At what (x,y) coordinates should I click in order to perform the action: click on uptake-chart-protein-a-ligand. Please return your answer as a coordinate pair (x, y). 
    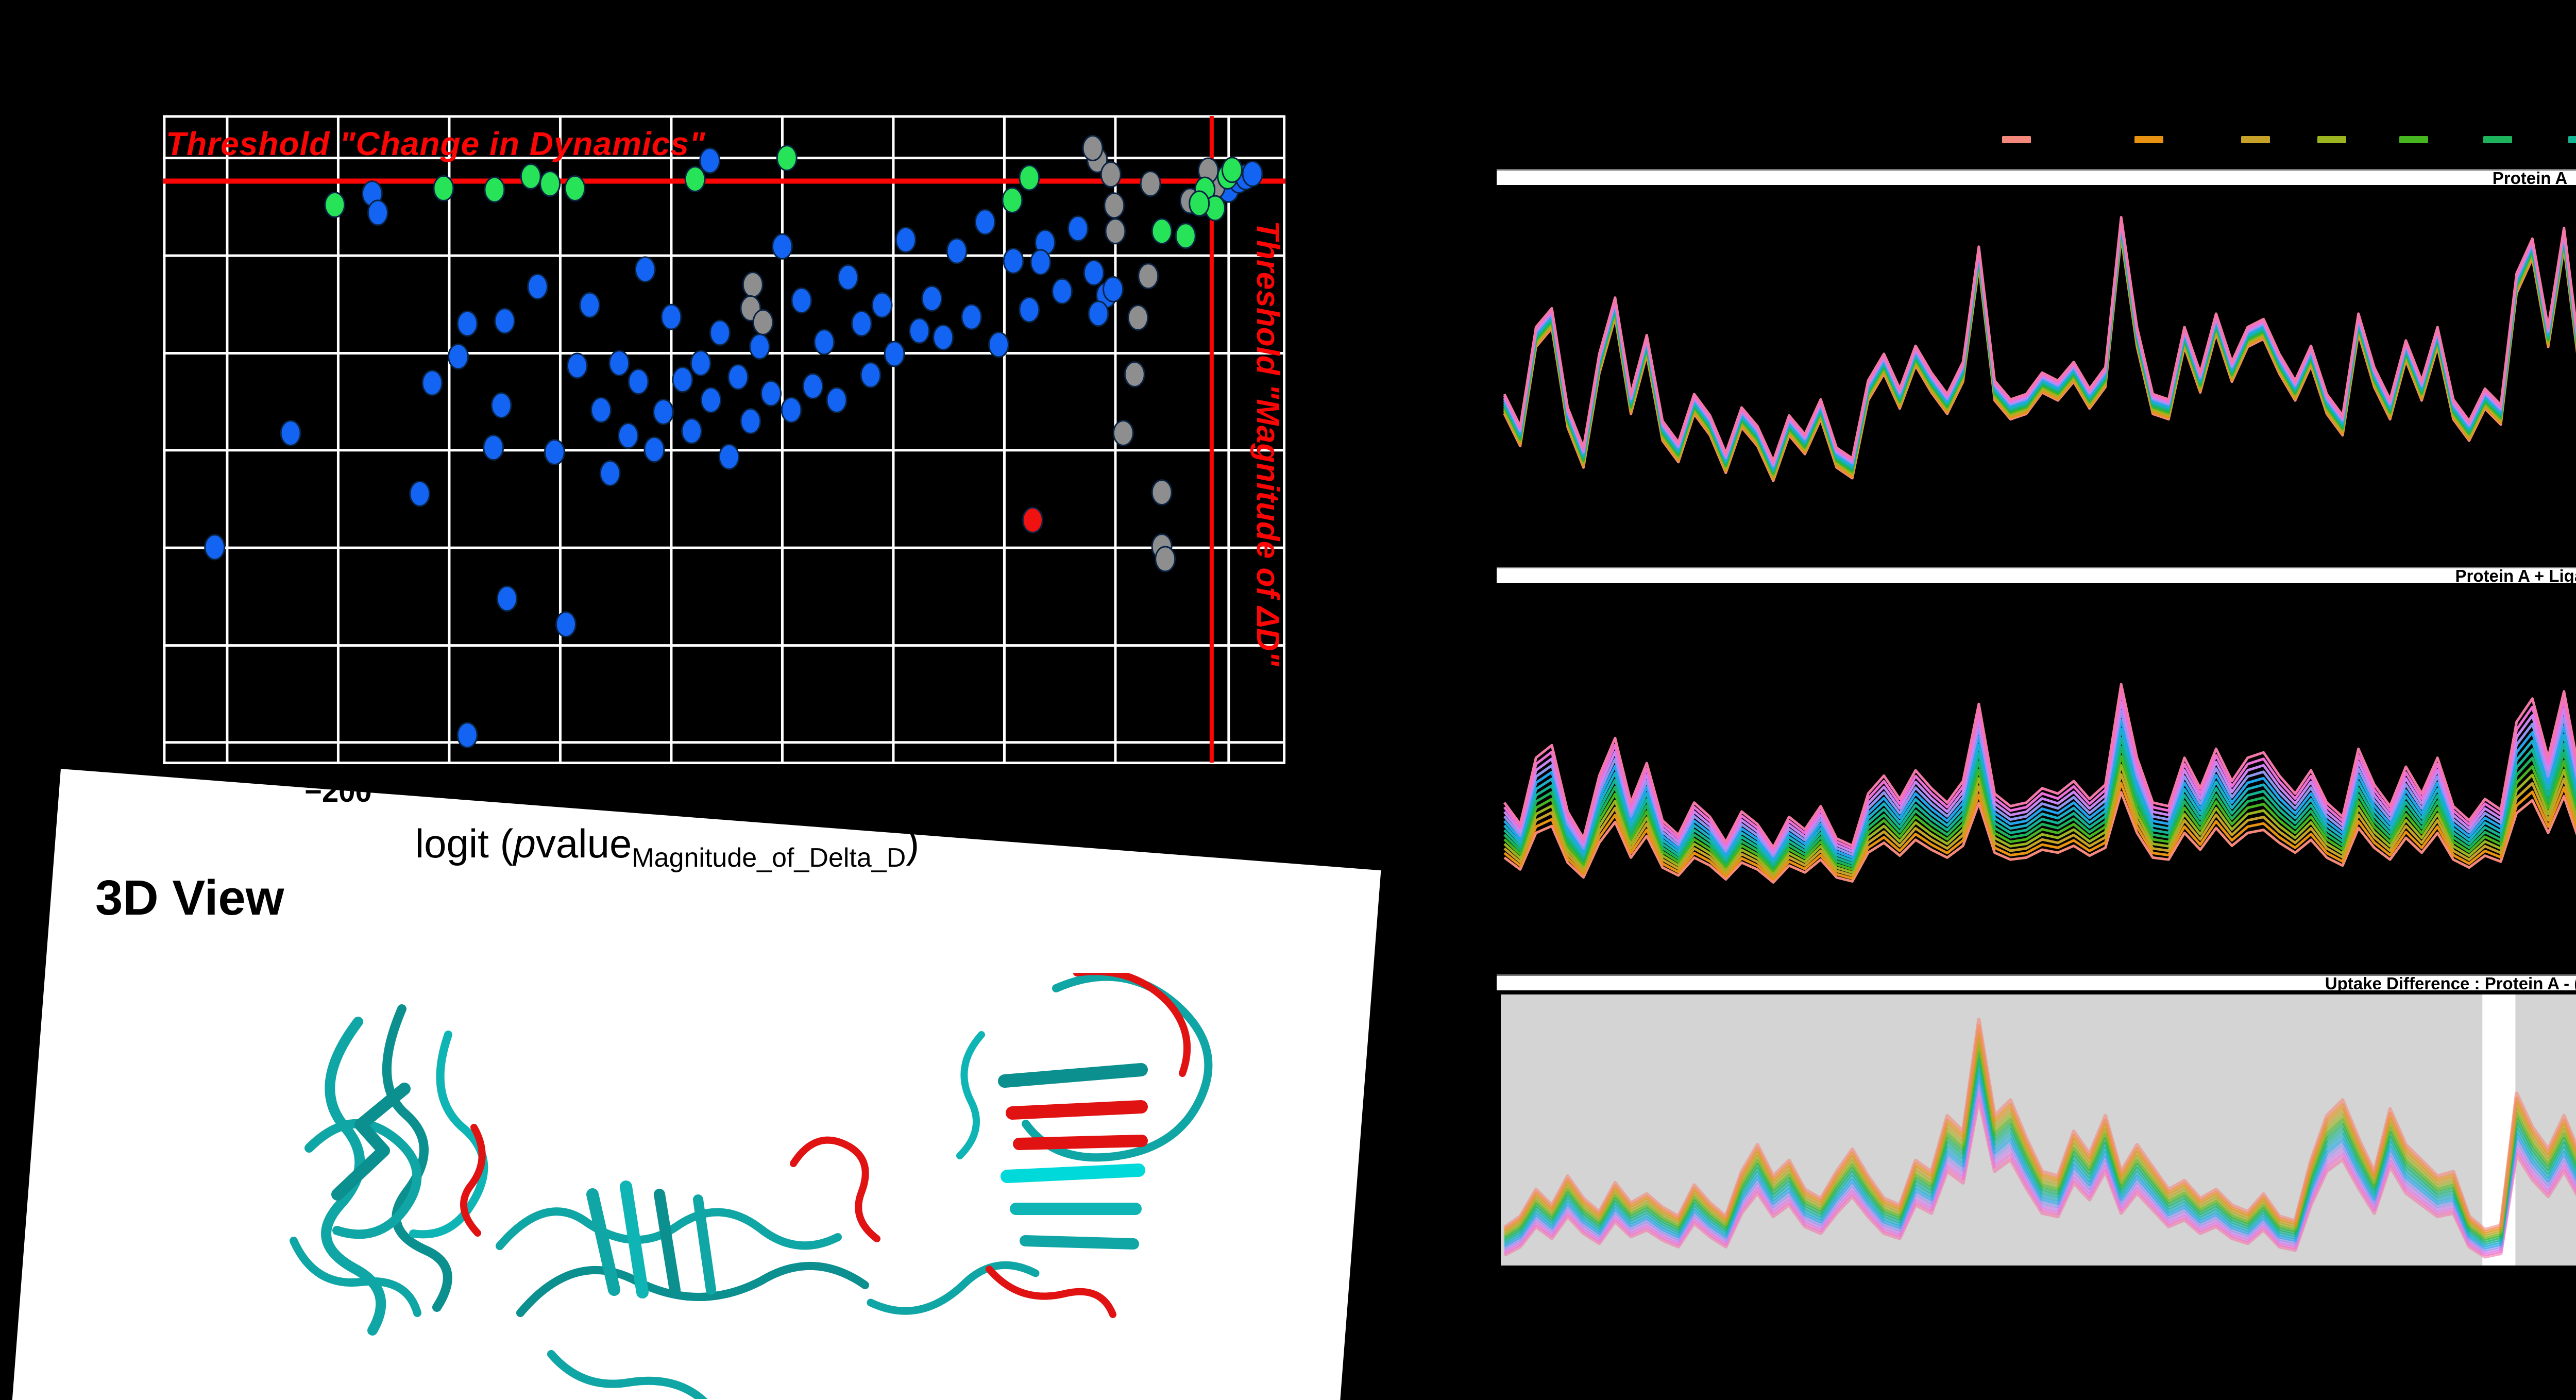
    Looking at the image, I should click on (2036, 780).